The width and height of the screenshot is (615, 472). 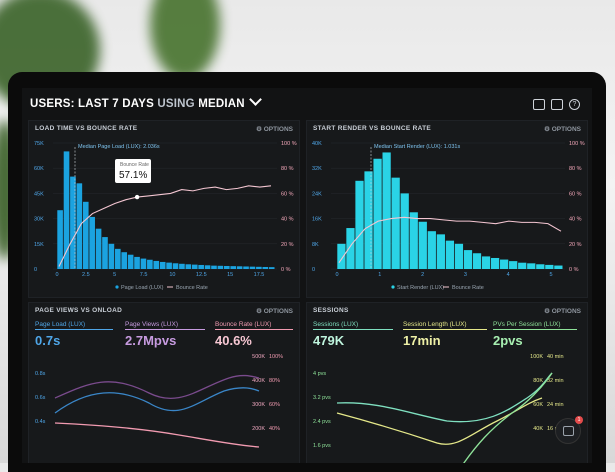 I want to click on monitor-icon, so click(x=539, y=104).